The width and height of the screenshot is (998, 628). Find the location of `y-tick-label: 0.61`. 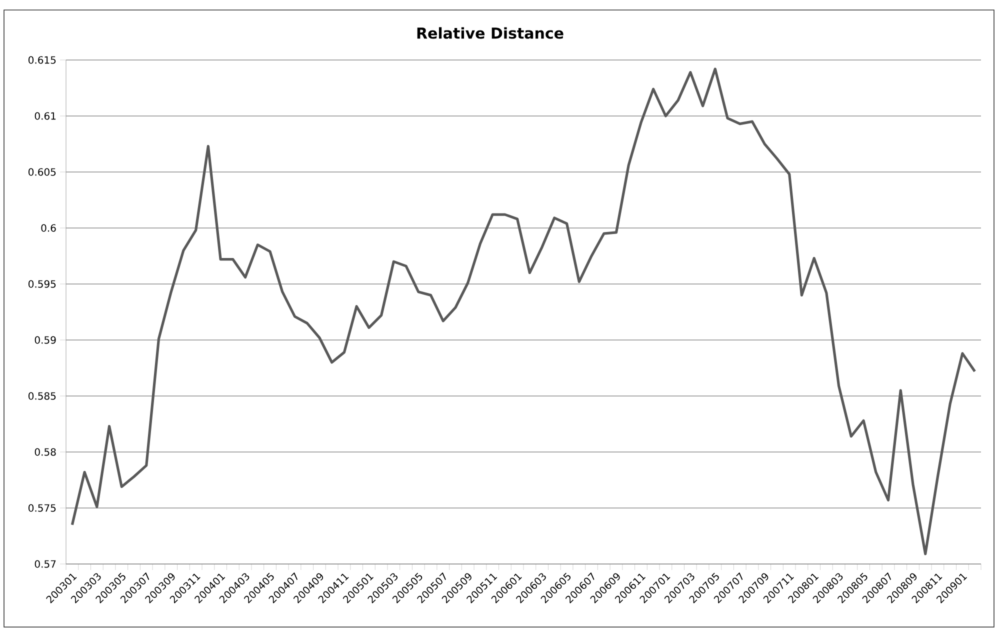

y-tick-label: 0.61 is located at coordinates (45, 116).